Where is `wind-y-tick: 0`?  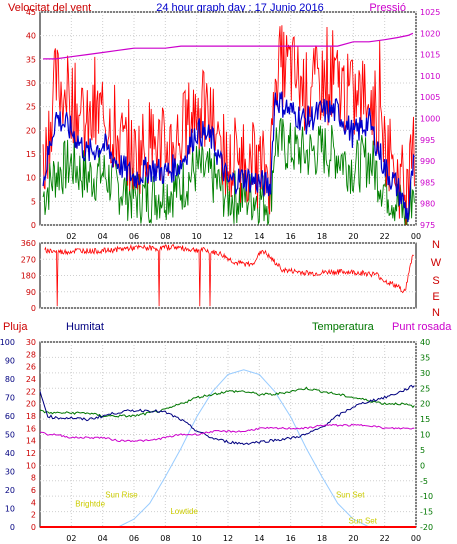
wind-y-tick: 0 is located at coordinates (33, 225).